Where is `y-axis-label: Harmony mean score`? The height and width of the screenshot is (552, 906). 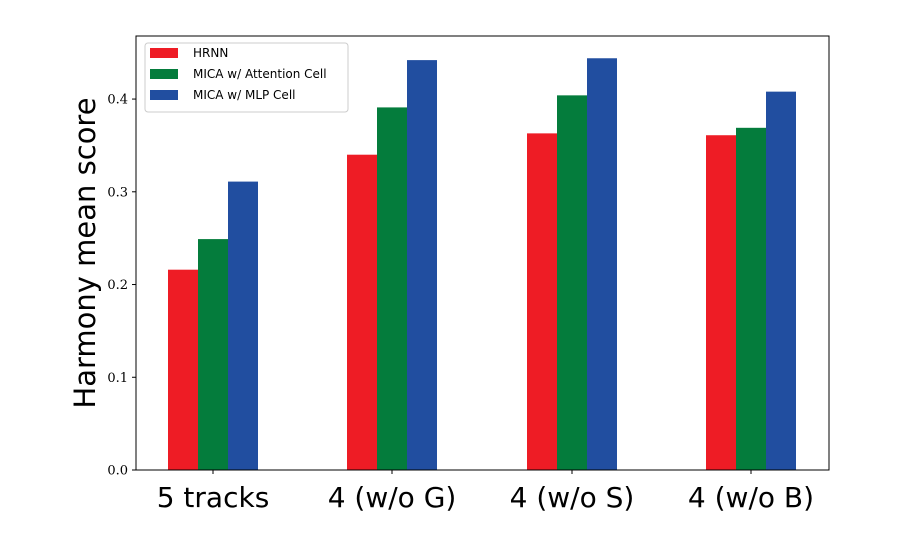 y-axis-label: Harmony mean score is located at coordinates (85, 252).